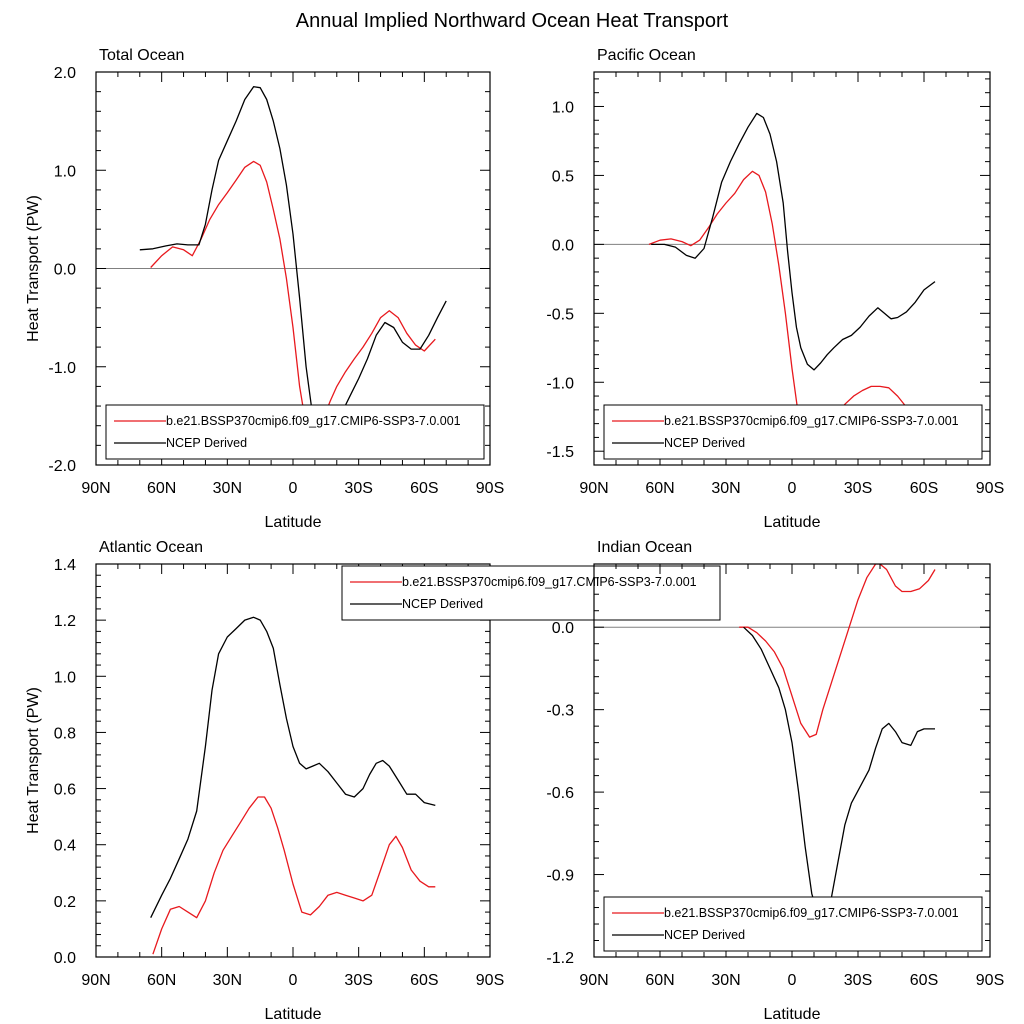 Image resolution: width=1024 pixels, height=1024 pixels. What do you see at coordinates (560, 711) in the screenshot?
I see `y-tick-label: -0.3` at bounding box center [560, 711].